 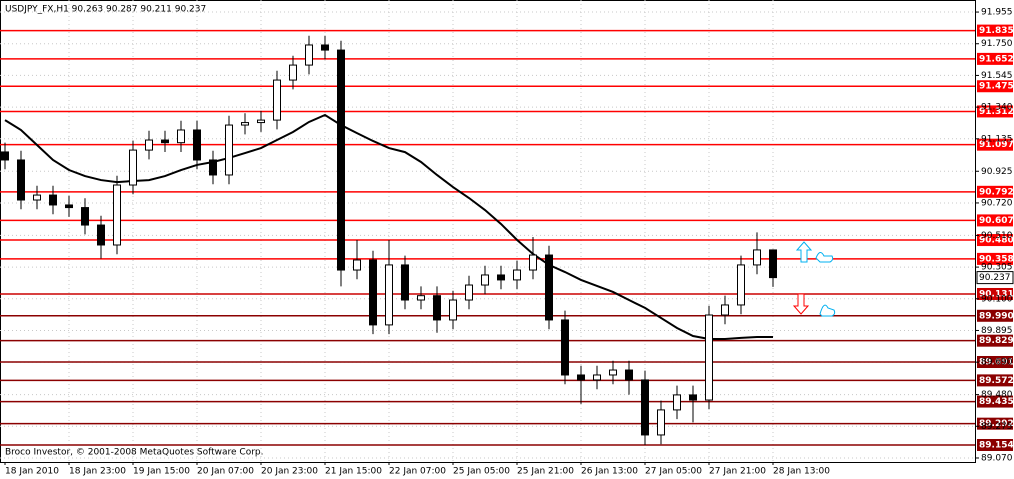 I want to click on level-label: 89.691, so click(x=996, y=362).